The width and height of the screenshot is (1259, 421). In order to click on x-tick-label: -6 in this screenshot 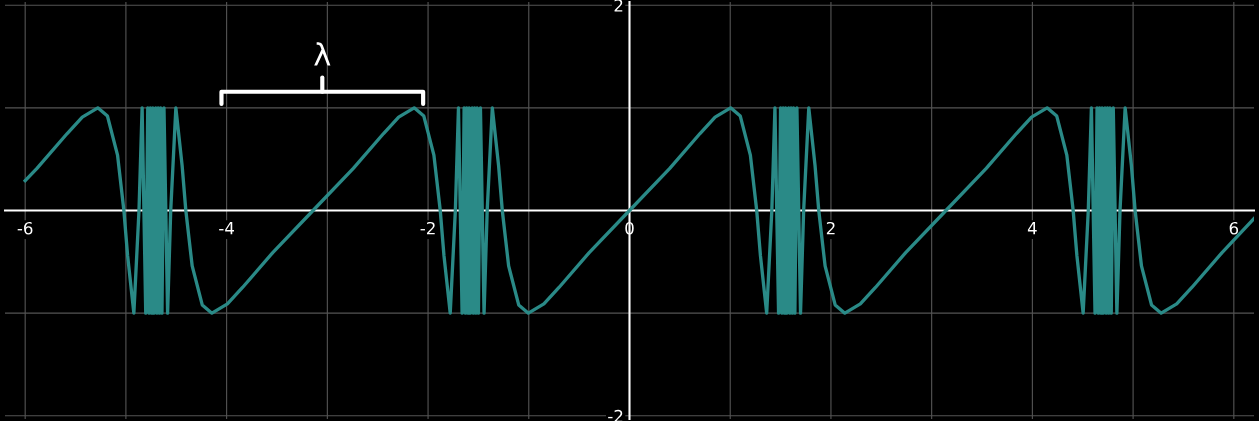, I will do `click(25, 228)`.